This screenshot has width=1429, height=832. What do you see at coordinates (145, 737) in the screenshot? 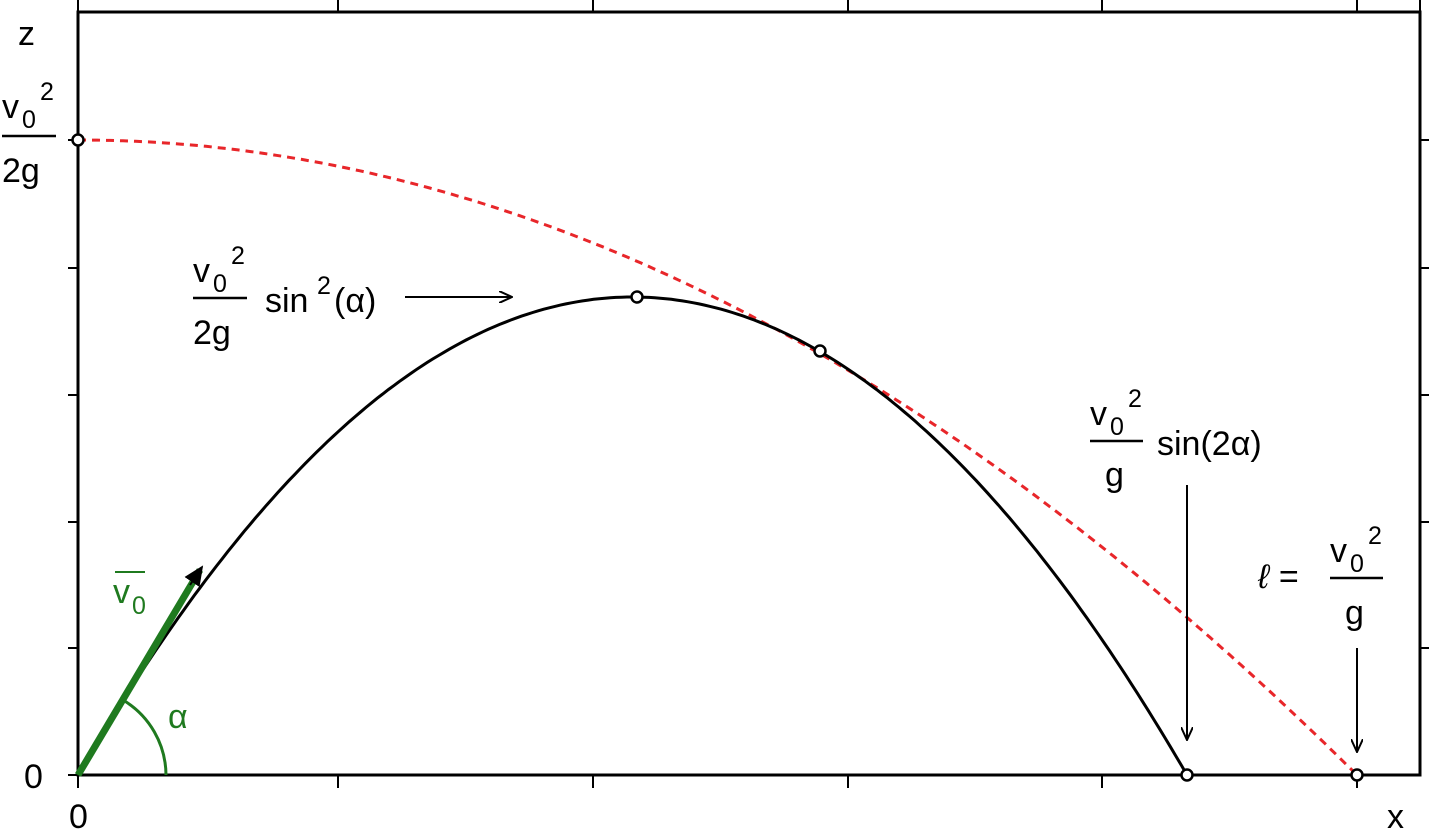
I see `angle-arc` at bounding box center [145, 737].